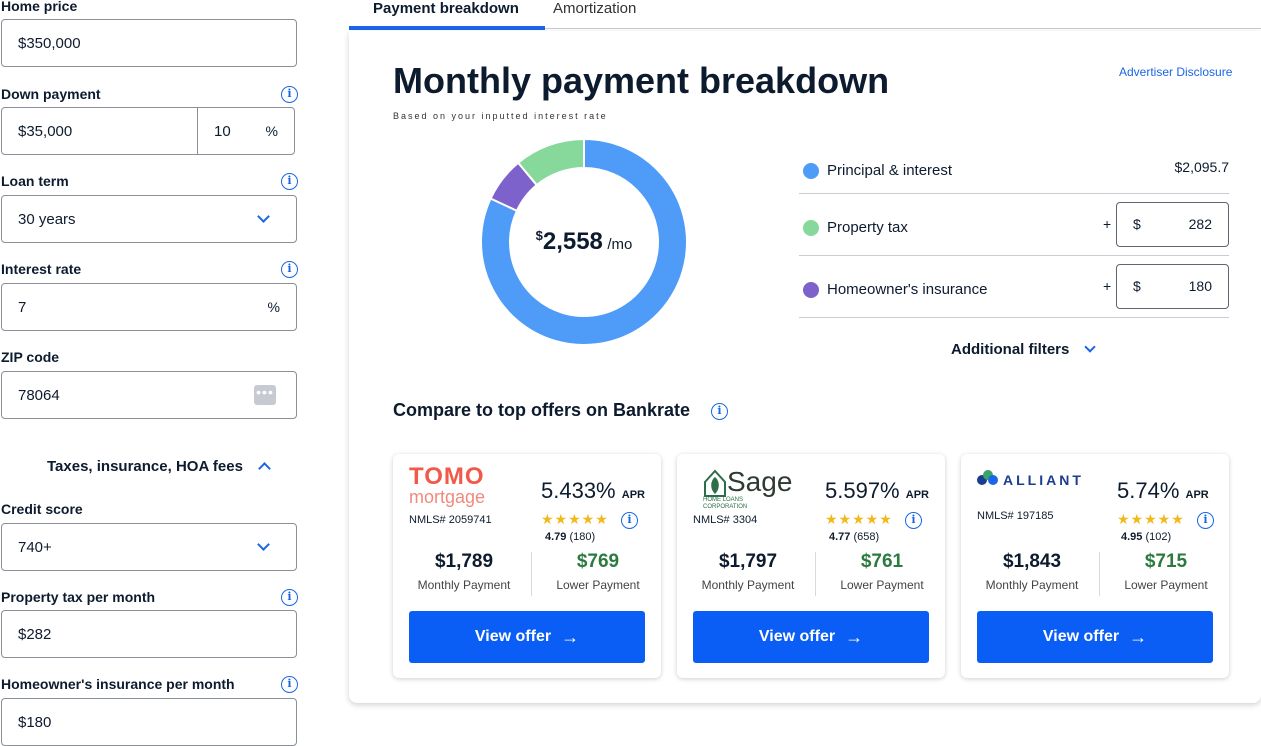 Image resolution: width=1261 pixels, height=746 pixels. What do you see at coordinates (464, 561) in the screenshot?
I see `monthly-payment-value: $1,789` at bounding box center [464, 561].